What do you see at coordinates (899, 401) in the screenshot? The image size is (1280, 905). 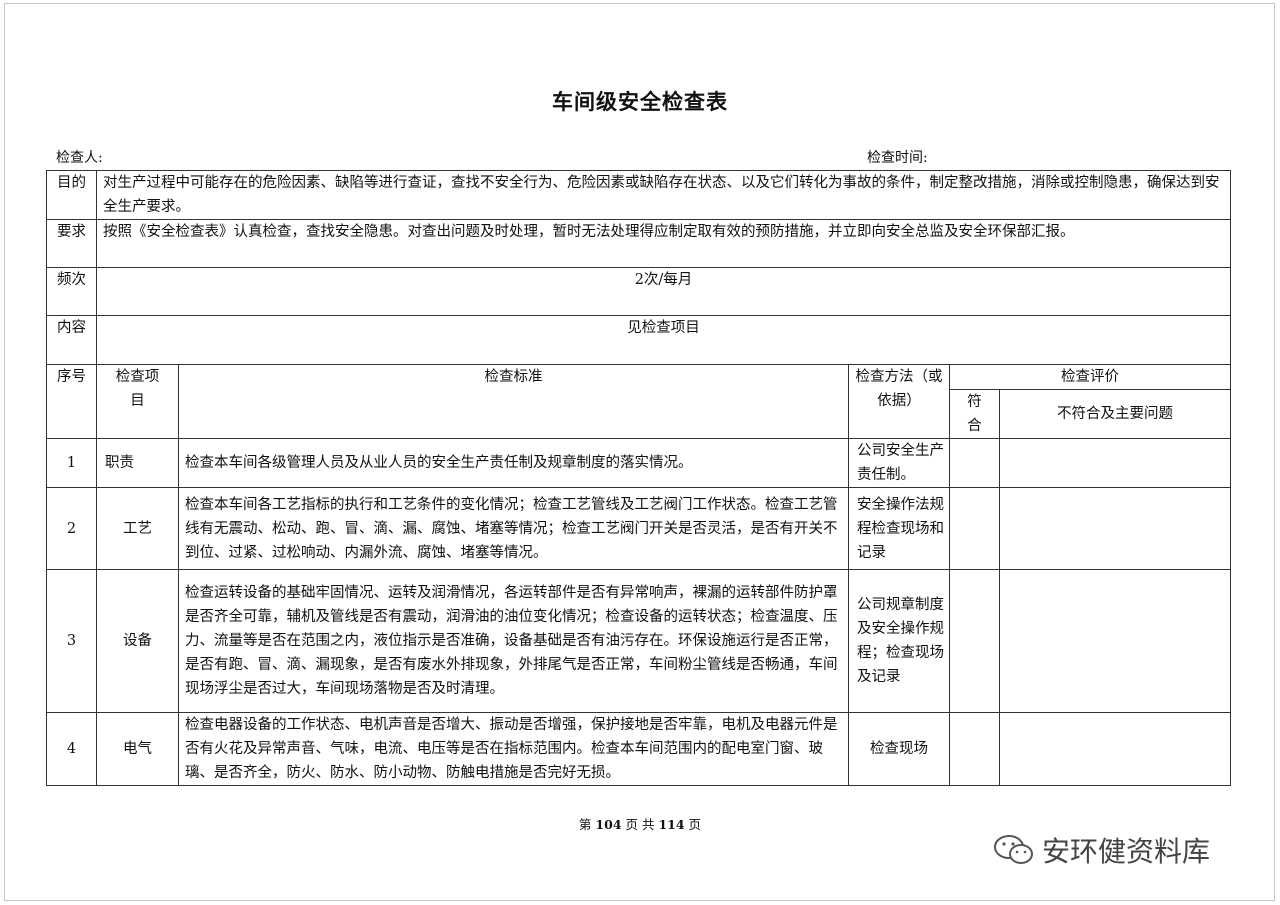 I see `header-method: 检查方法（或依据）` at bounding box center [899, 401].